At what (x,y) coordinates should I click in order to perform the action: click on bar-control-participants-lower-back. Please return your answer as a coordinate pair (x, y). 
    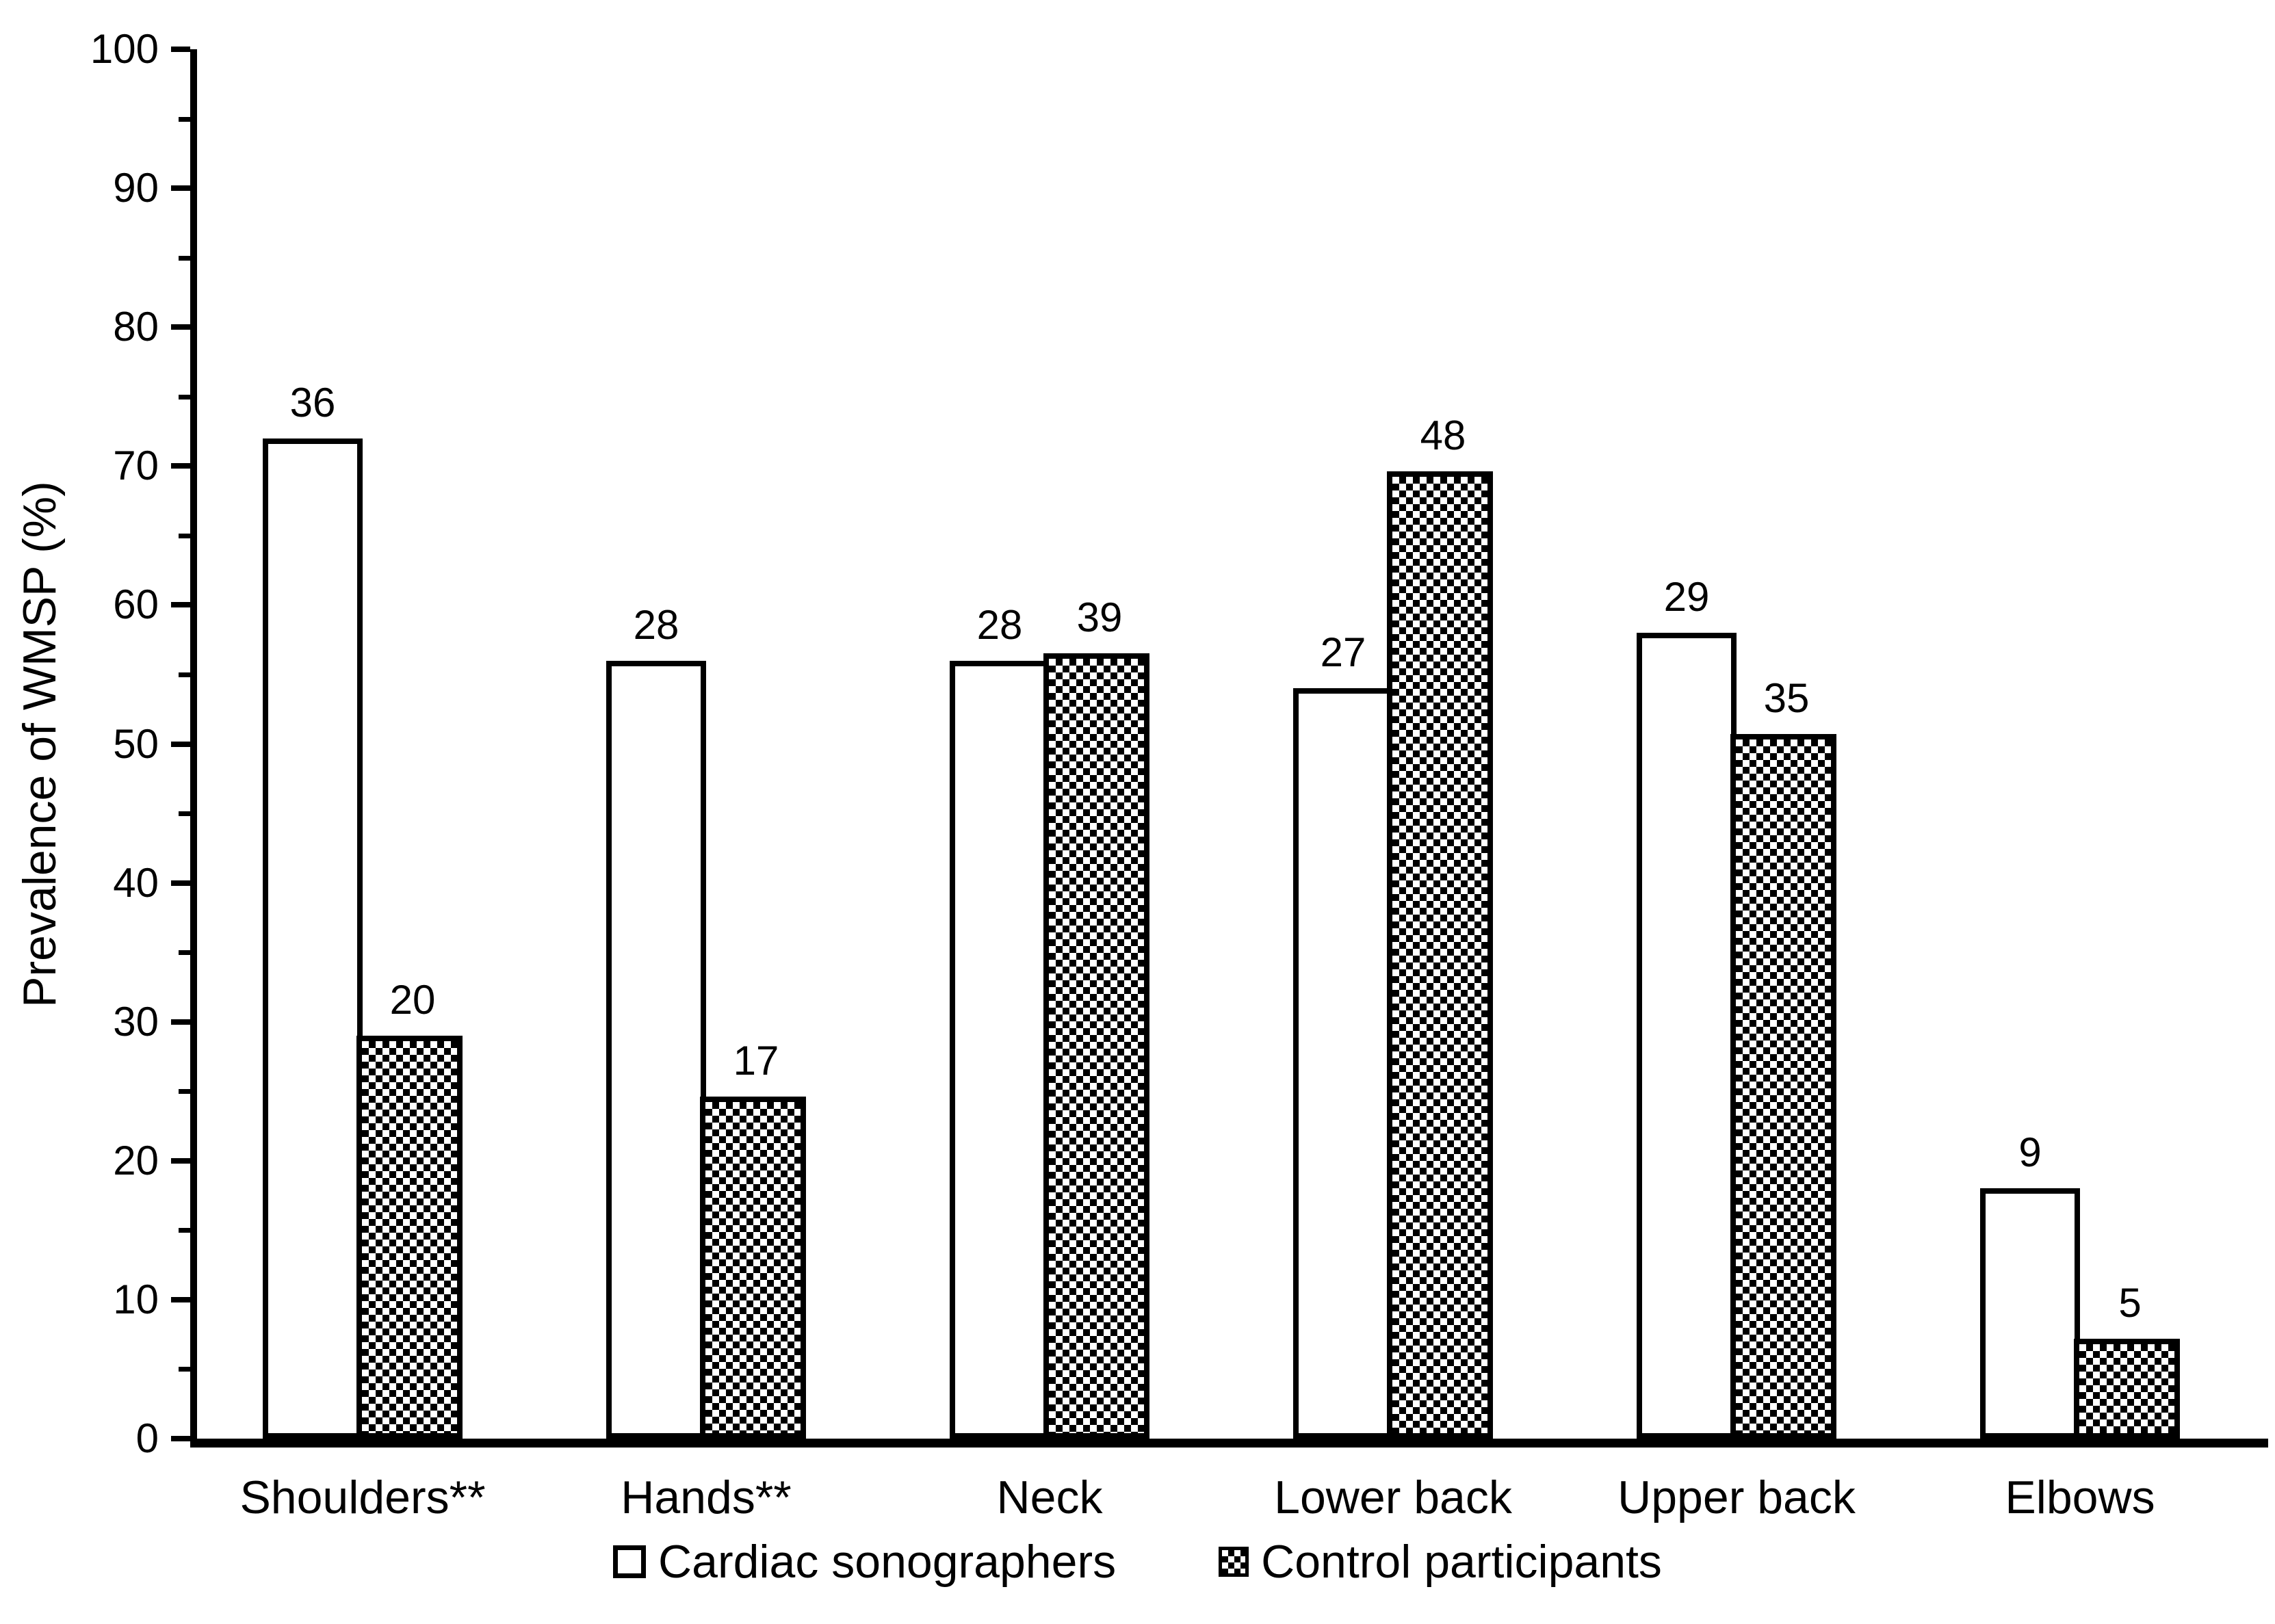
    Looking at the image, I should click on (1440, 955).